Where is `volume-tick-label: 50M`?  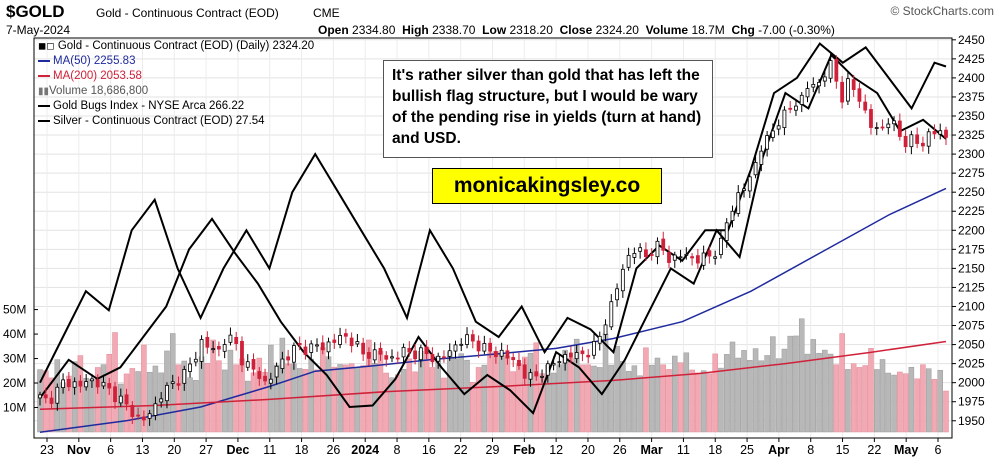
volume-tick-label: 50M is located at coordinates (14, 310).